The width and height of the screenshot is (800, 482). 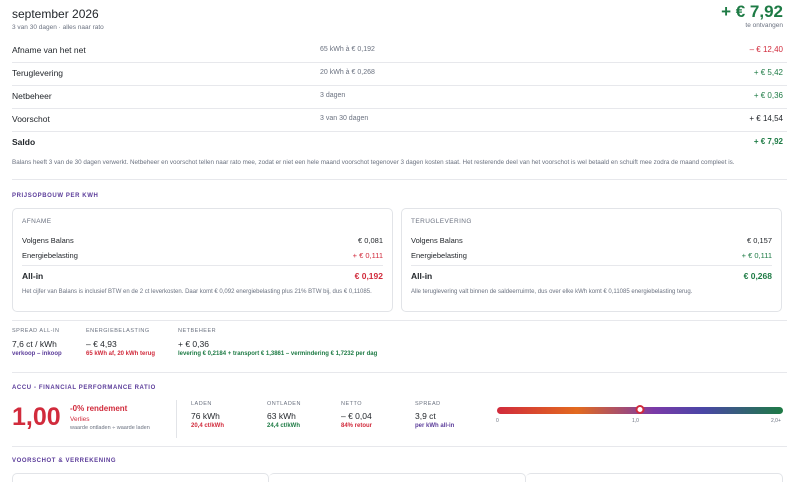 What do you see at coordinates (591, 255) in the screenshot?
I see `teruglevering-line-energiebelasting: Energiebelasting + € 0,111` at bounding box center [591, 255].